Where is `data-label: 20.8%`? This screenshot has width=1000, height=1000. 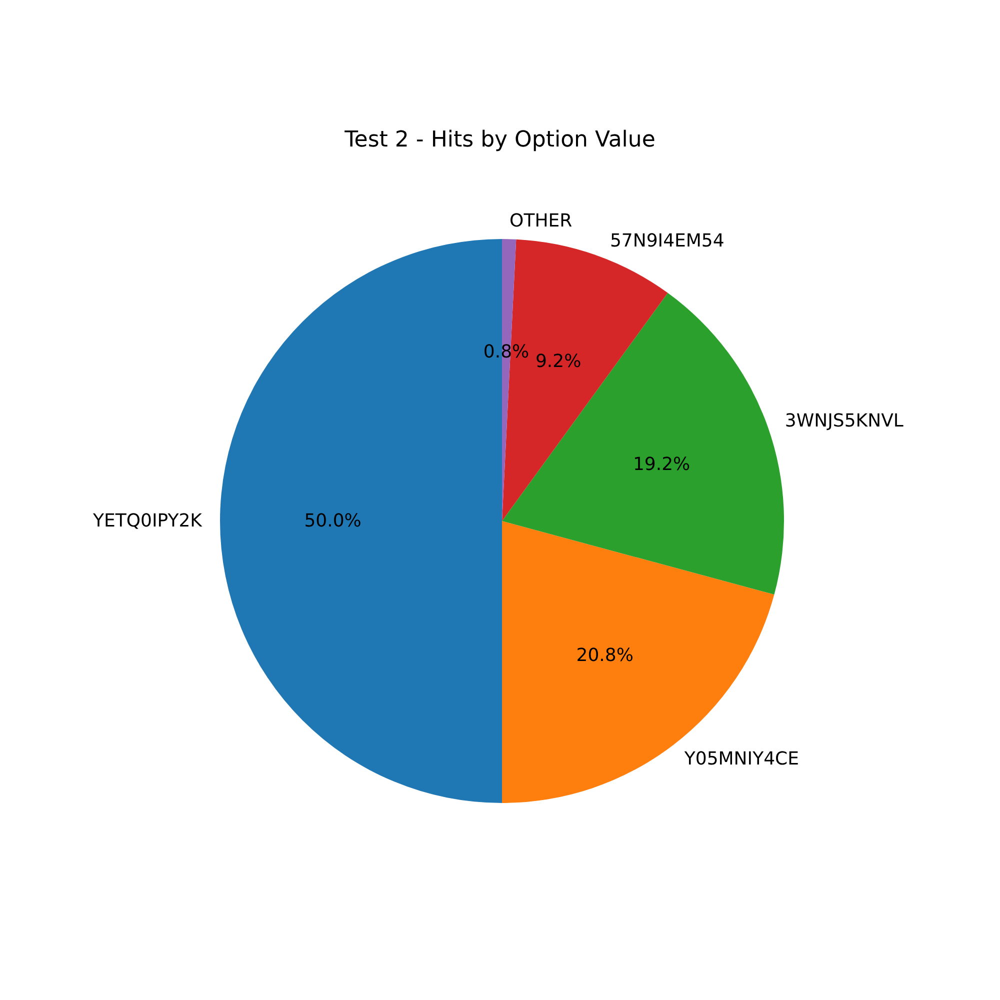
data-label: 20.8% is located at coordinates (605, 655).